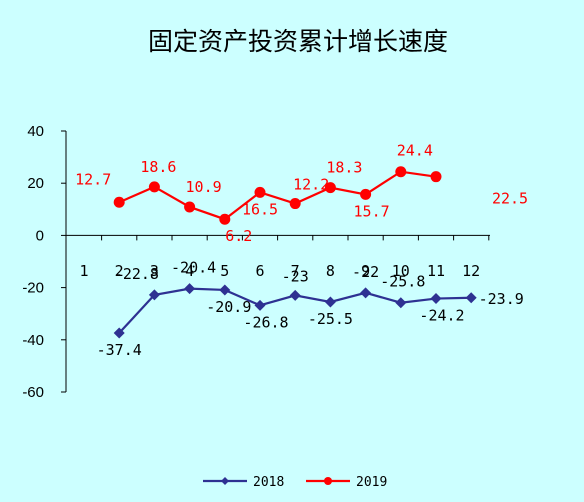 The height and width of the screenshot is (502, 584). Describe the element at coordinates (238, 236) in the screenshot. I see `data-label-2019: 6.2` at that location.